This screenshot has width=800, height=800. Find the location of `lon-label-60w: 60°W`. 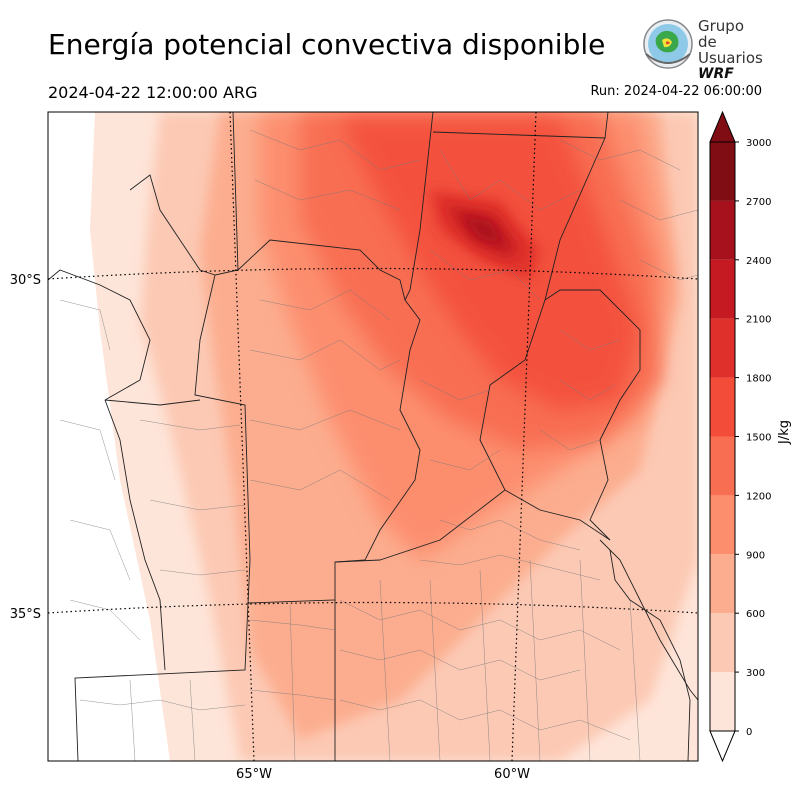

lon-label-60w: 60°W is located at coordinates (512, 774).